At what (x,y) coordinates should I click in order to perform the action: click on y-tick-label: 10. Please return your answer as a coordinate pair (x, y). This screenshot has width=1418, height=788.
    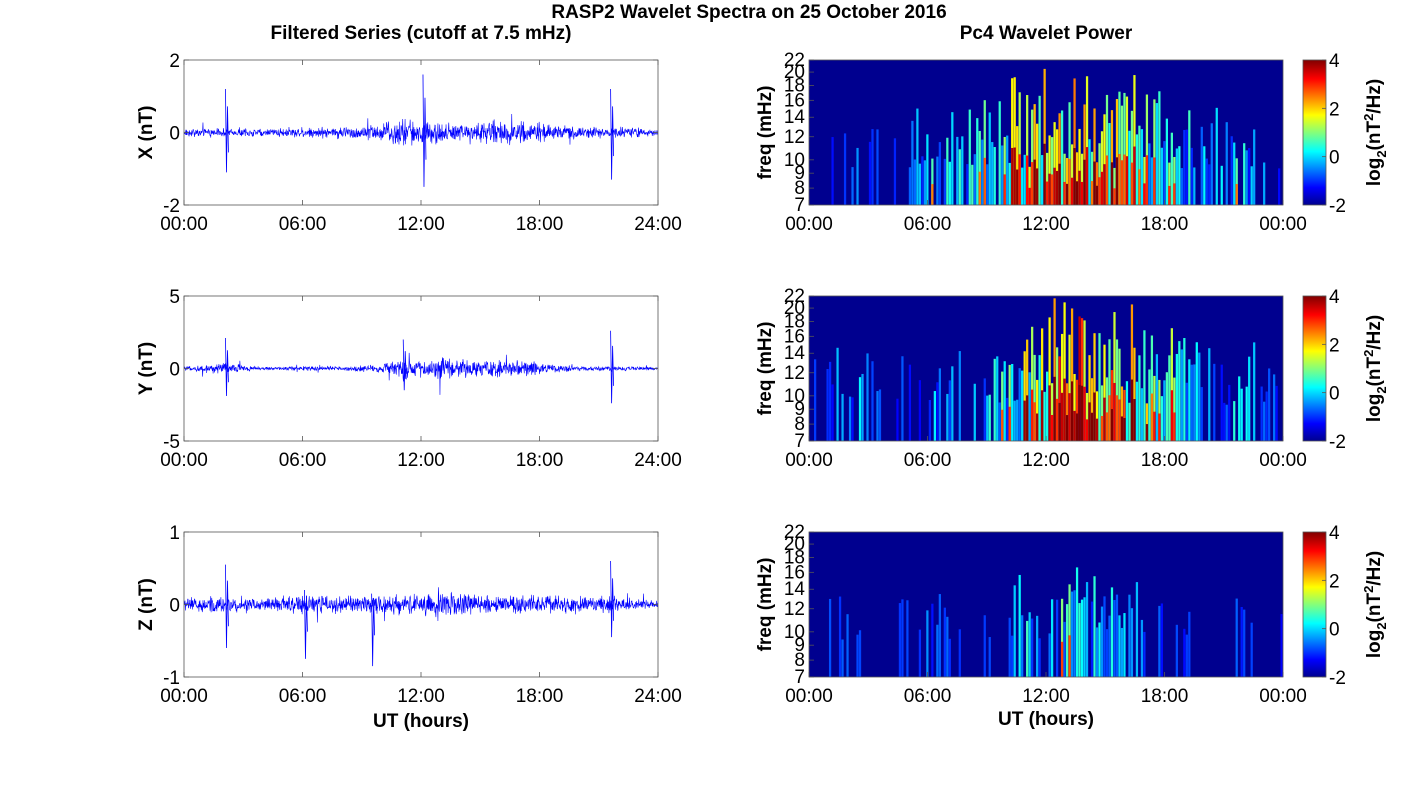
    Looking at the image, I should click on (794, 160).